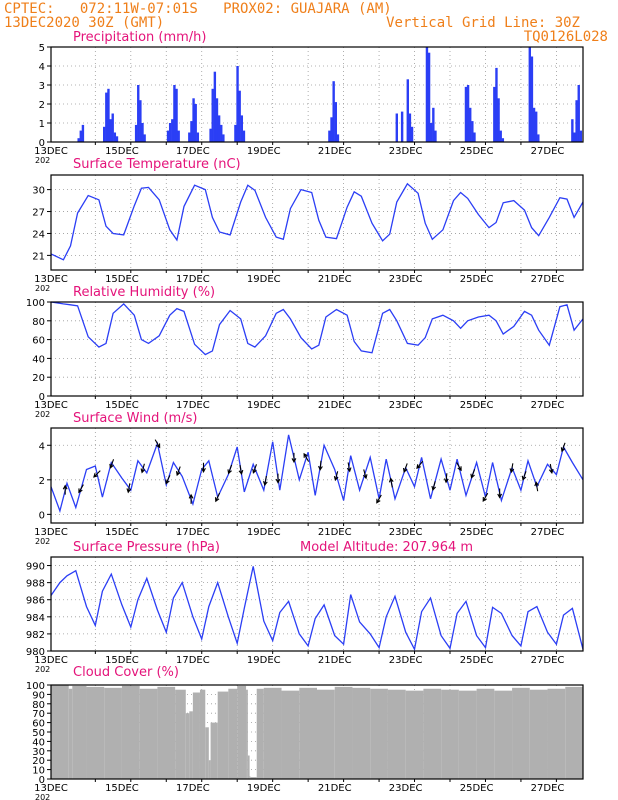 The image size is (618, 800). Describe the element at coordinates (42, 515) in the screenshot. I see `y-tick-label: 0` at that location.